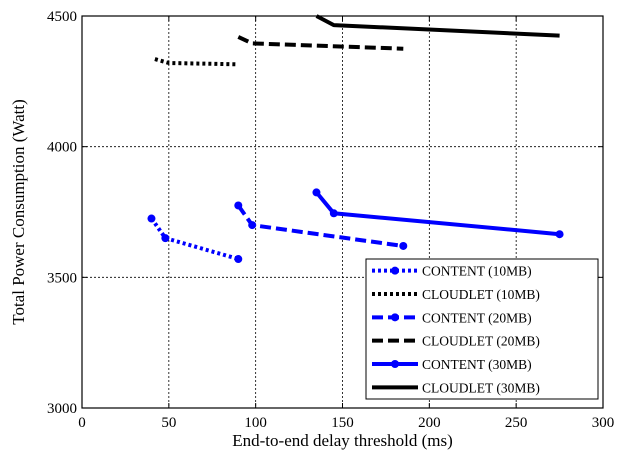 Image resolution: width=621 pixels, height=458 pixels. What do you see at coordinates (429, 423) in the screenshot?
I see `x-tick-label: 200` at bounding box center [429, 423].